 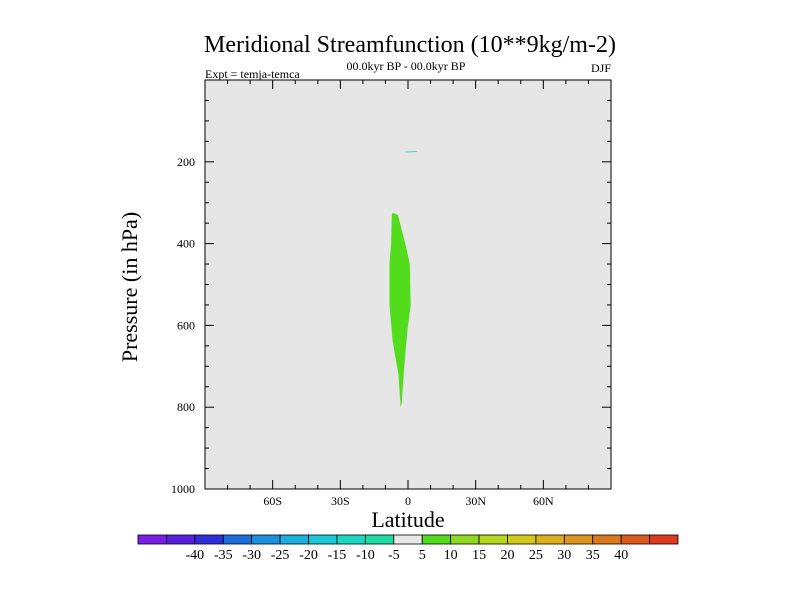 I want to click on colorbar-label: -10, so click(x=365, y=555).